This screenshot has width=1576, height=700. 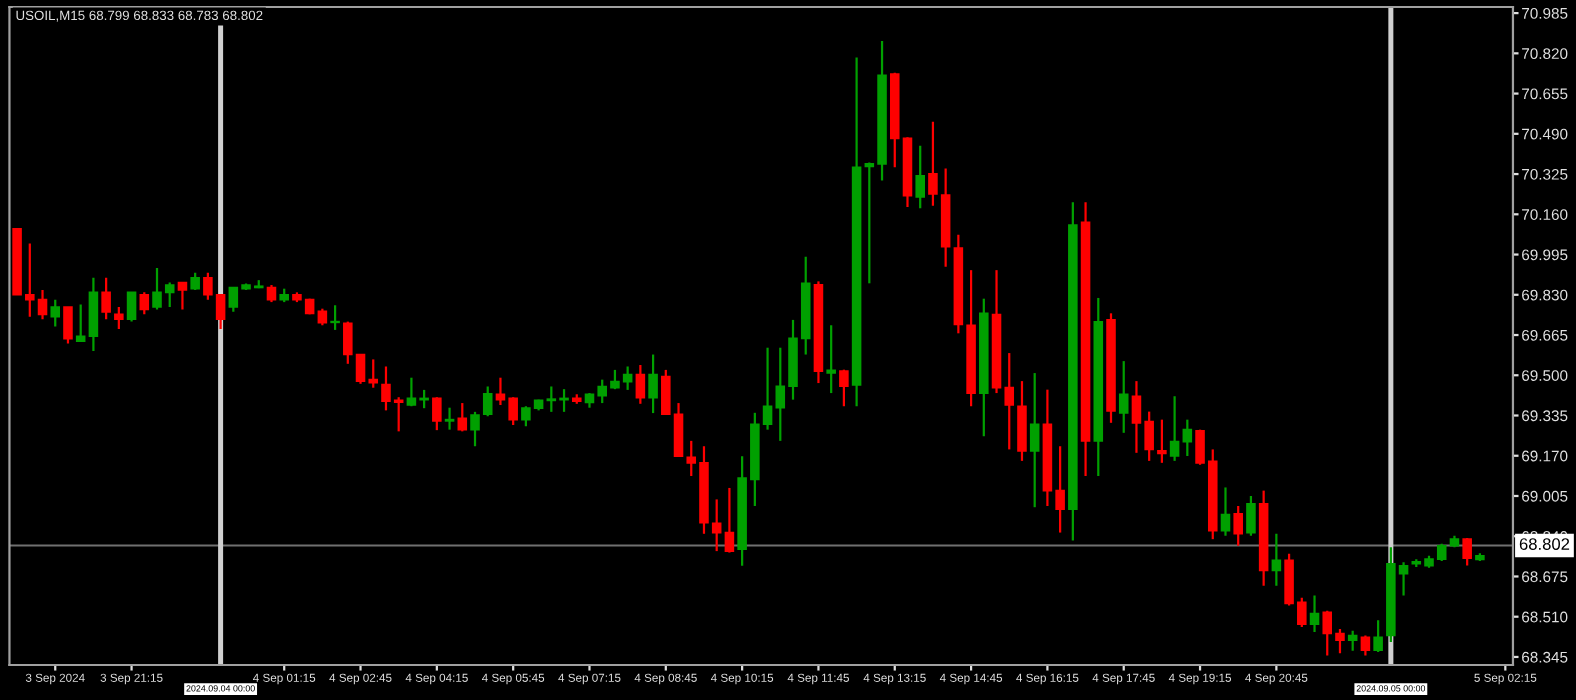 I want to click on ref-line-label: 68.802, so click(x=1544, y=544).